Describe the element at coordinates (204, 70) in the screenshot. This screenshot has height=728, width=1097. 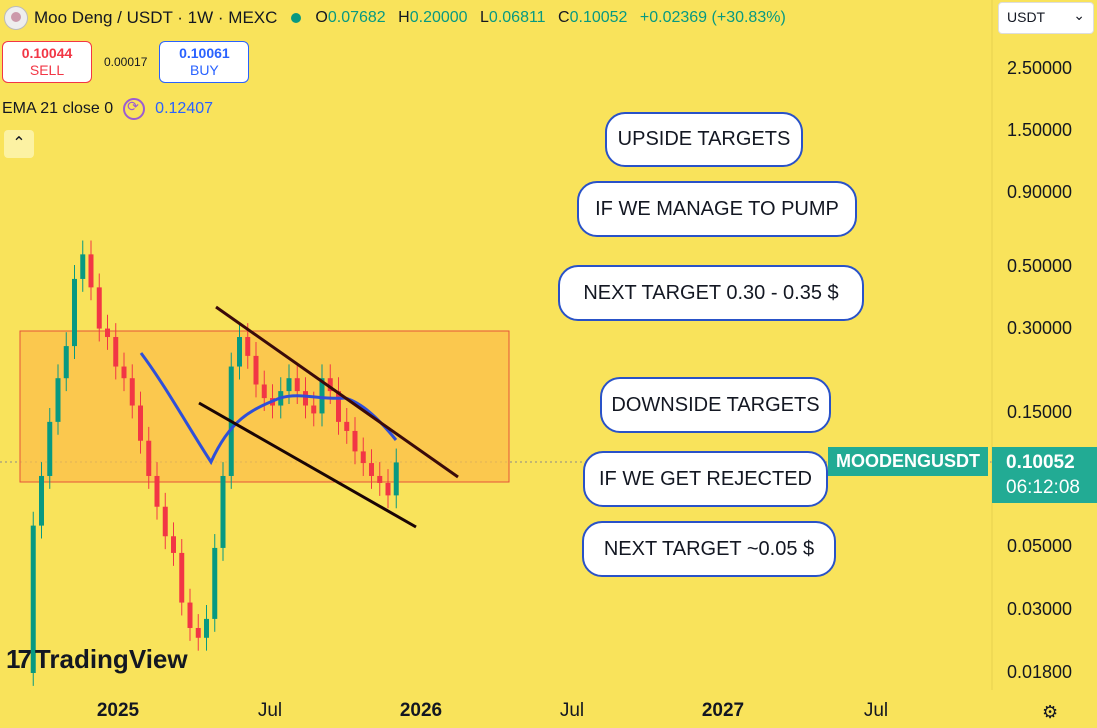
I see `buy-label: BUY` at that location.